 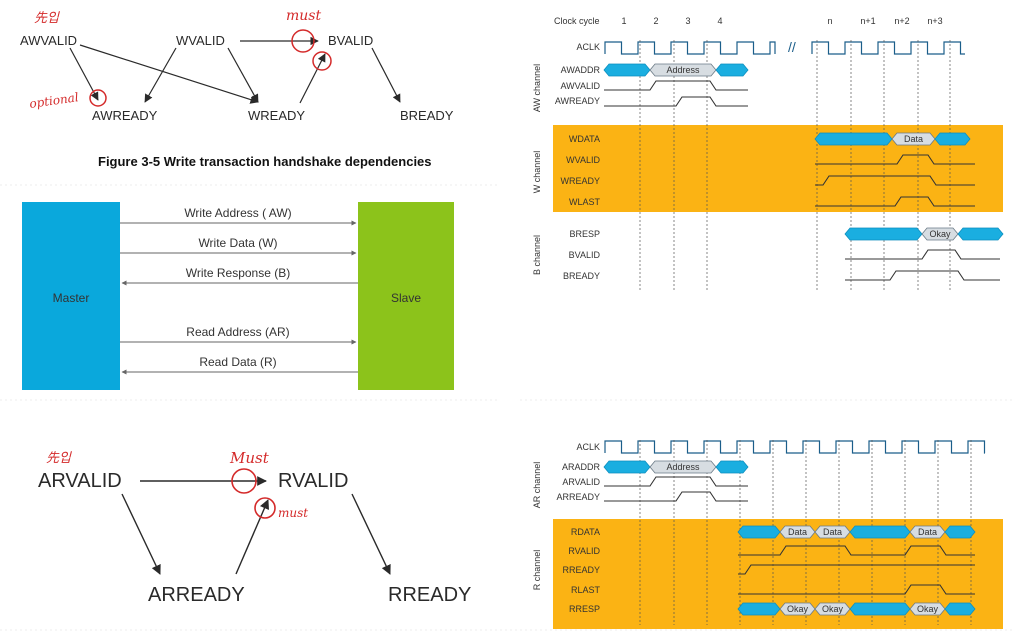 I want to click on sig-wvalid: WVALID, so click(x=583, y=160).